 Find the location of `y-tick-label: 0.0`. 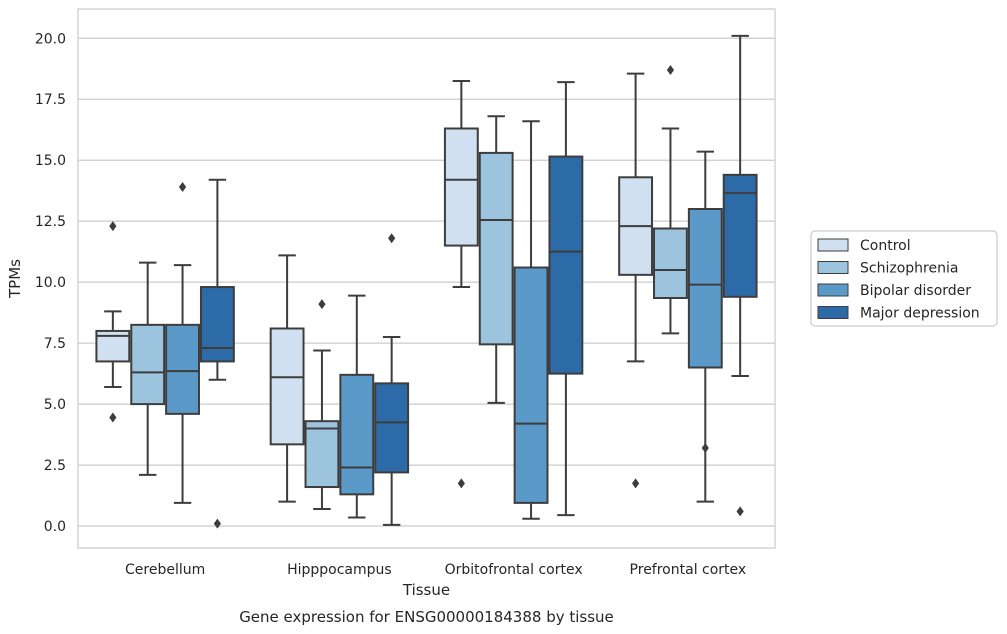

y-tick-label: 0.0 is located at coordinates (55, 527).